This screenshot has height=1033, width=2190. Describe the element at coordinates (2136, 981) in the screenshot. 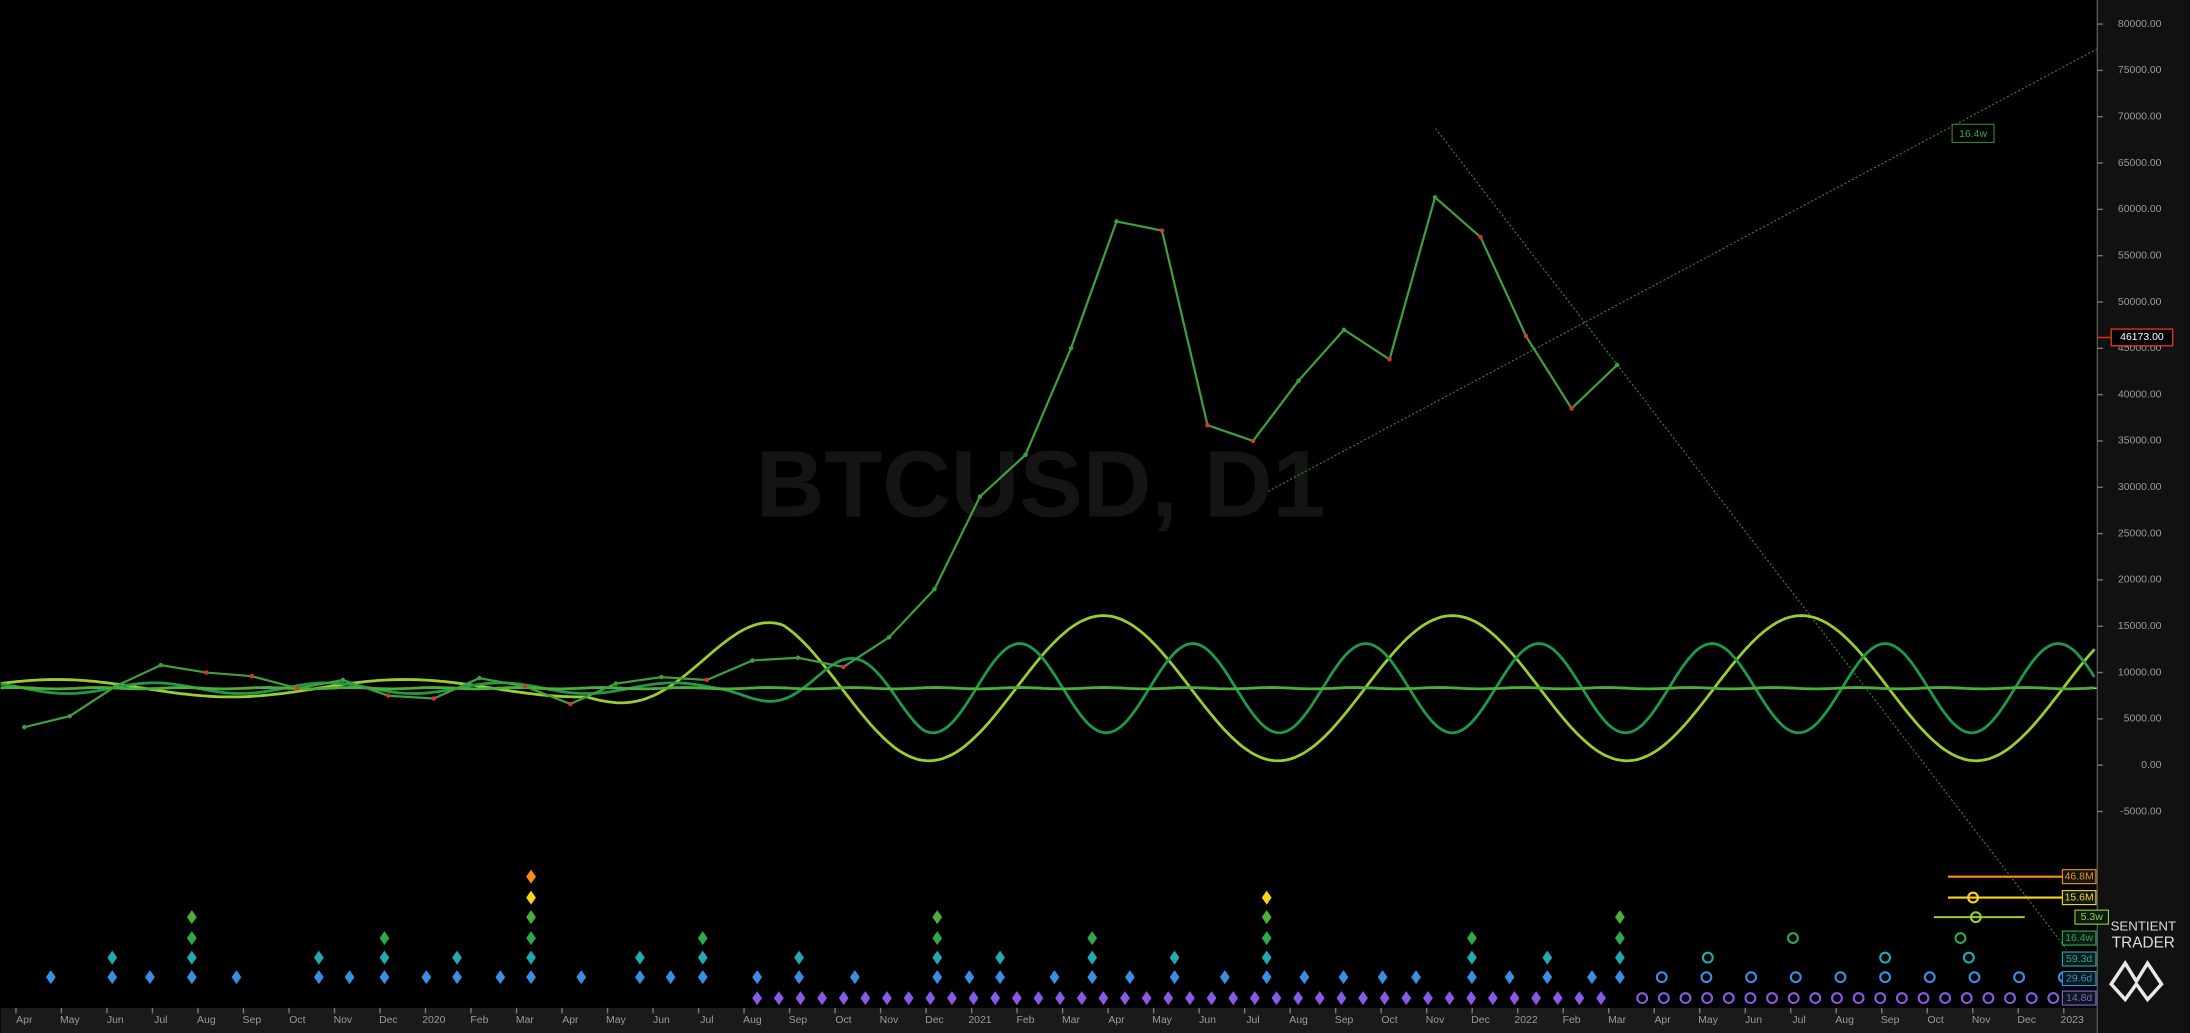

I see `logo-mark` at that location.